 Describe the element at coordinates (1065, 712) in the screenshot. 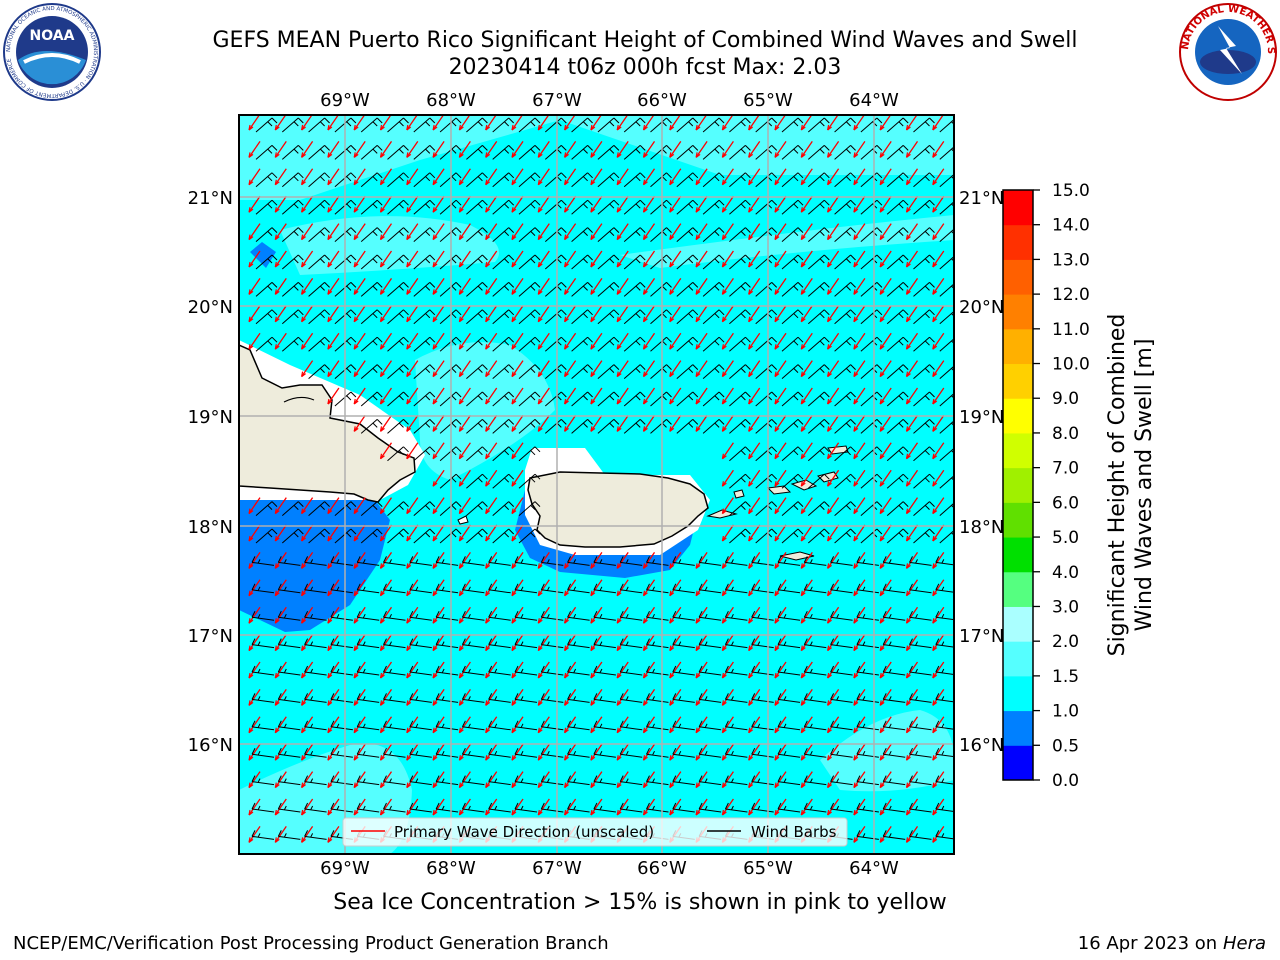

I see `colorbar-tick-label: 1.0` at that location.